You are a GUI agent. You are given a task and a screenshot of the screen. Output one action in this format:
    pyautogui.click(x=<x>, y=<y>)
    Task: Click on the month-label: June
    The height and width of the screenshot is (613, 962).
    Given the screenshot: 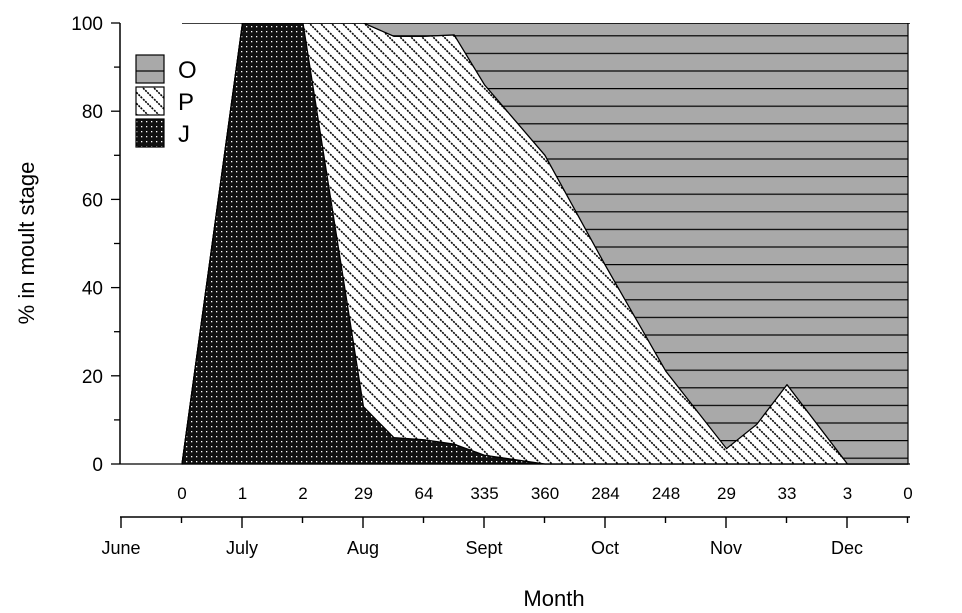 What is the action you would take?
    pyautogui.click(x=120, y=548)
    